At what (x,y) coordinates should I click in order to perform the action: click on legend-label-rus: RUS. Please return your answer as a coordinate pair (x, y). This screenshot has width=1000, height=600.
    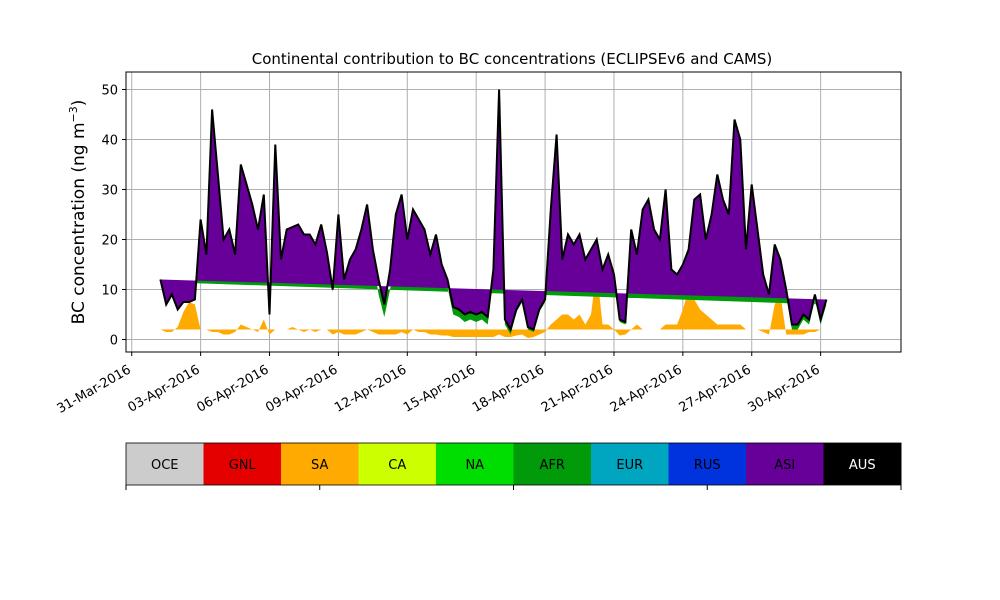
    Looking at the image, I should click on (707, 465).